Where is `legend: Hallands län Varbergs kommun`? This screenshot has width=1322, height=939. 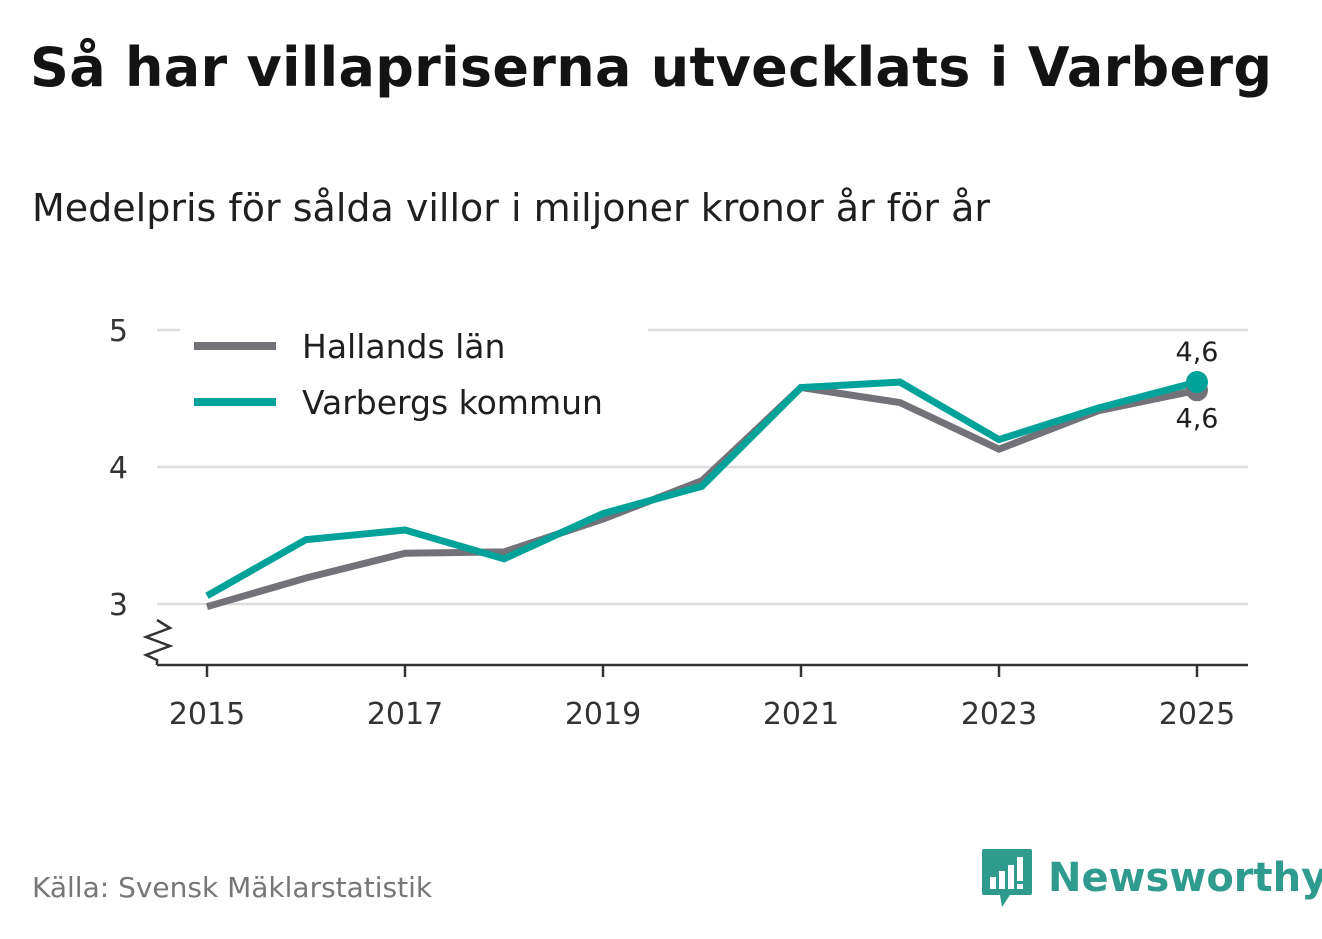
legend: Hallands län Varbergs kommun is located at coordinates (414, 371).